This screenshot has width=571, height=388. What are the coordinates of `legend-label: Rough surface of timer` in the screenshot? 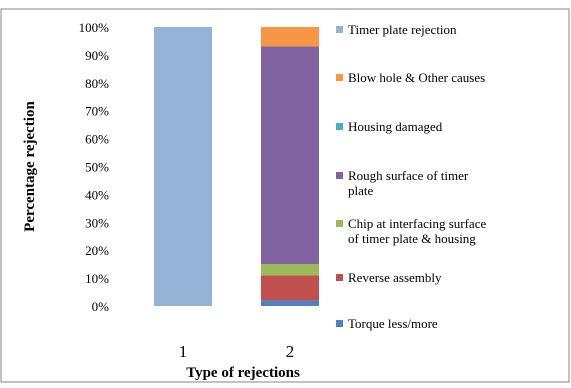 It's located at (408, 175).